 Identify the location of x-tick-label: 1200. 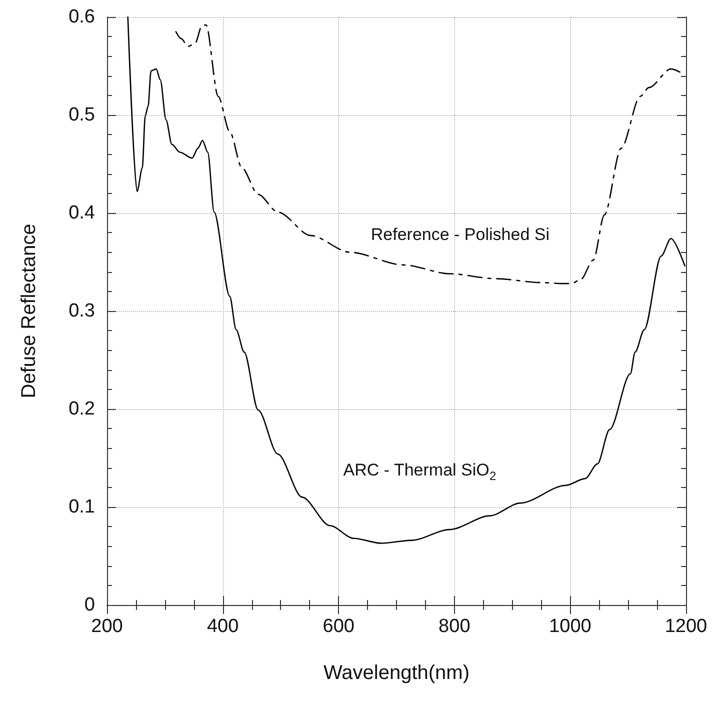
(686, 626).